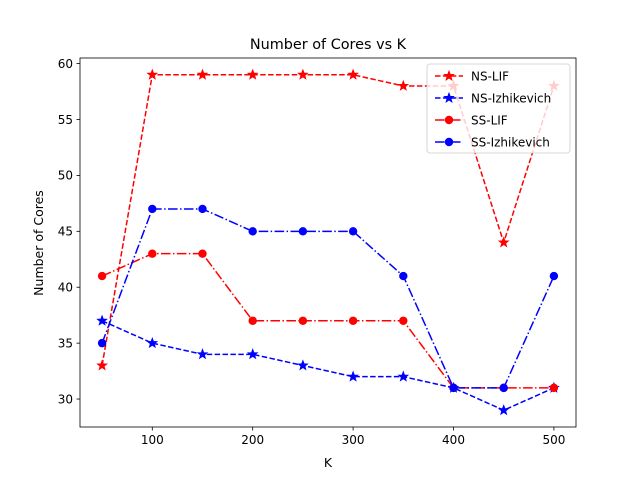 Image resolution: width=640 pixels, height=480 pixels. What do you see at coordinates (328, 45) in the screenshot?
I see `chart-title: Number of Cores vs K` at bounding box center [328, 45].